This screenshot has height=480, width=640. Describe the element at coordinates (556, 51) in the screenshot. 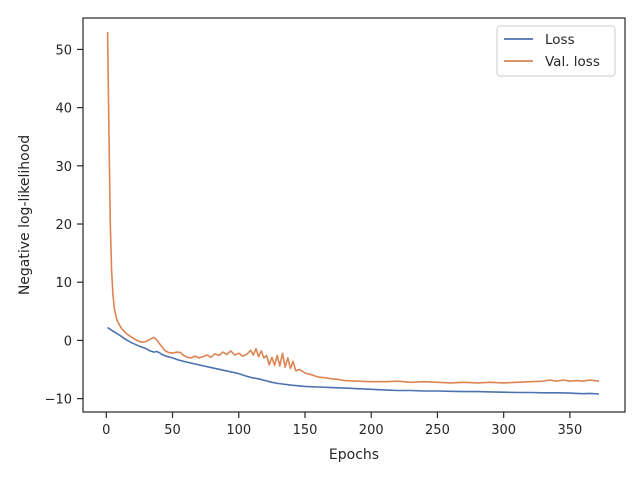

I see `legend: Loss Val. loss` at that location.